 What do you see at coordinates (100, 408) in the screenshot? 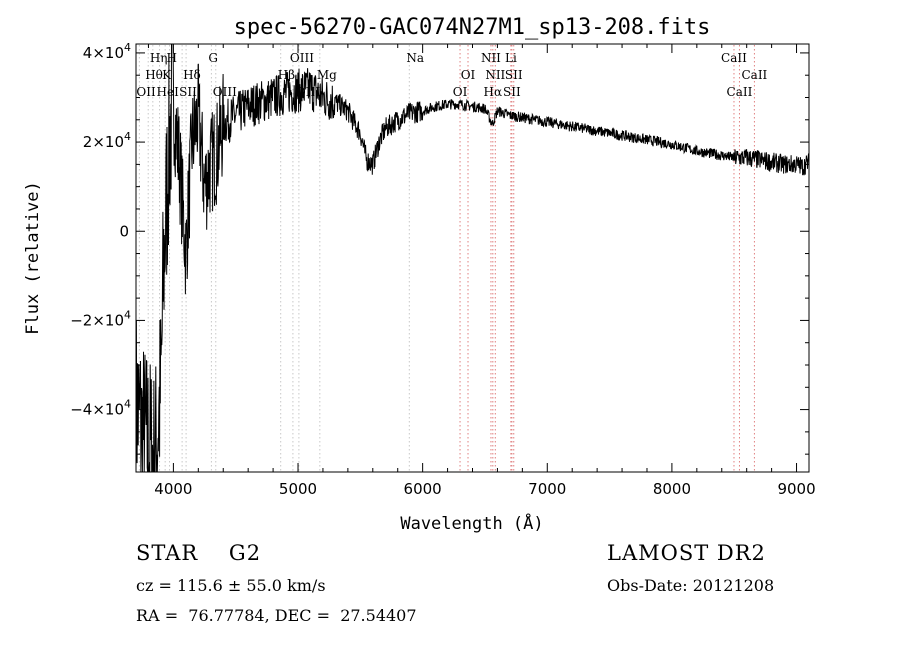
I see `y-tick-label: −4×10⁴` at bounding box center [100, 408].